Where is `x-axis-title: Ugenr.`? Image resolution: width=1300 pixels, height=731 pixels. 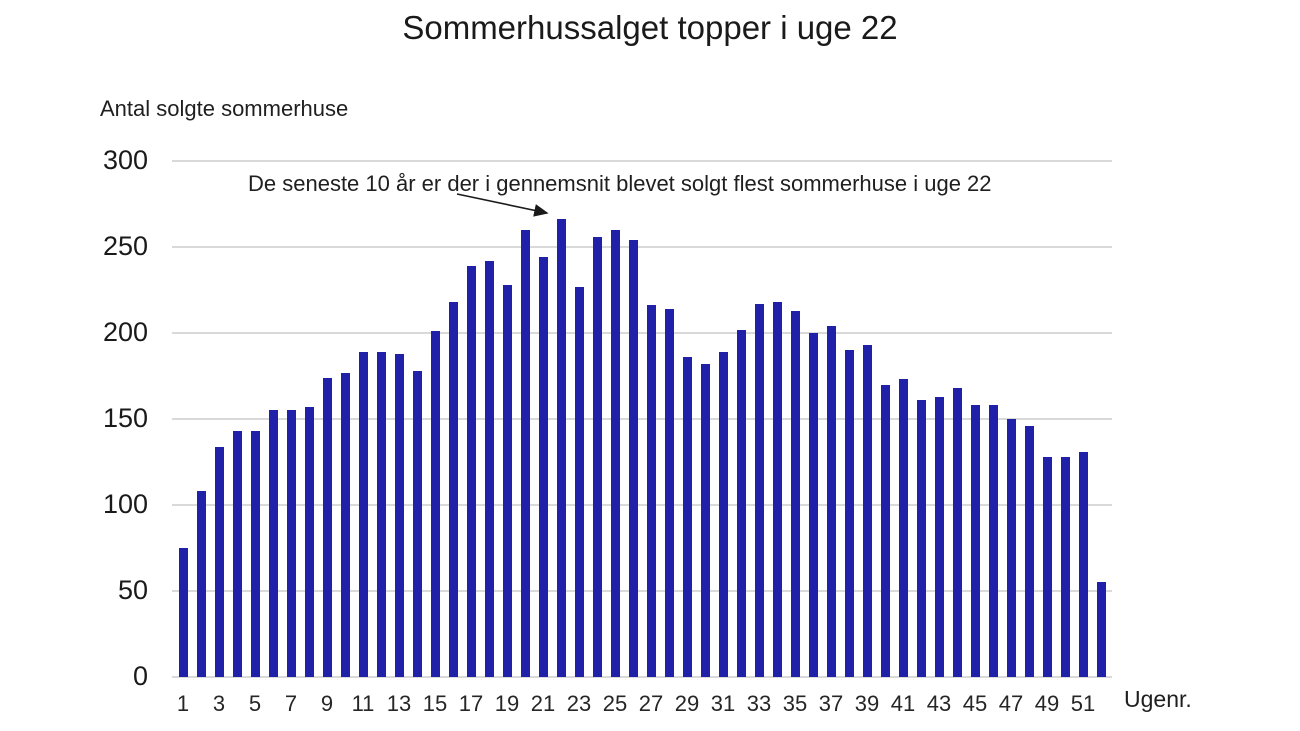 x-axis-title: Ugenr. is located at coordinates (1158, 699).